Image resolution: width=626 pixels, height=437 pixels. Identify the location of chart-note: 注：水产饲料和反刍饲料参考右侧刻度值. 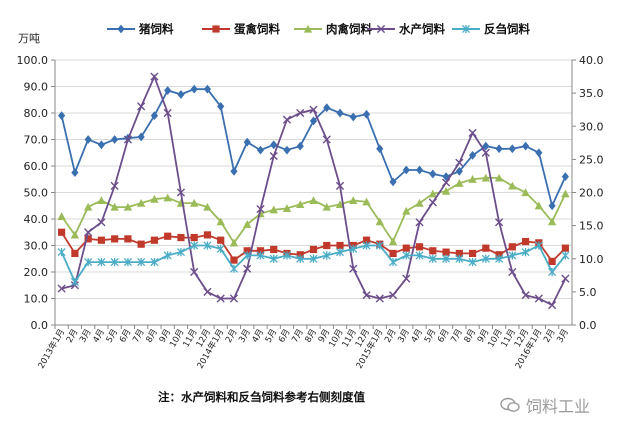
(261, 397).